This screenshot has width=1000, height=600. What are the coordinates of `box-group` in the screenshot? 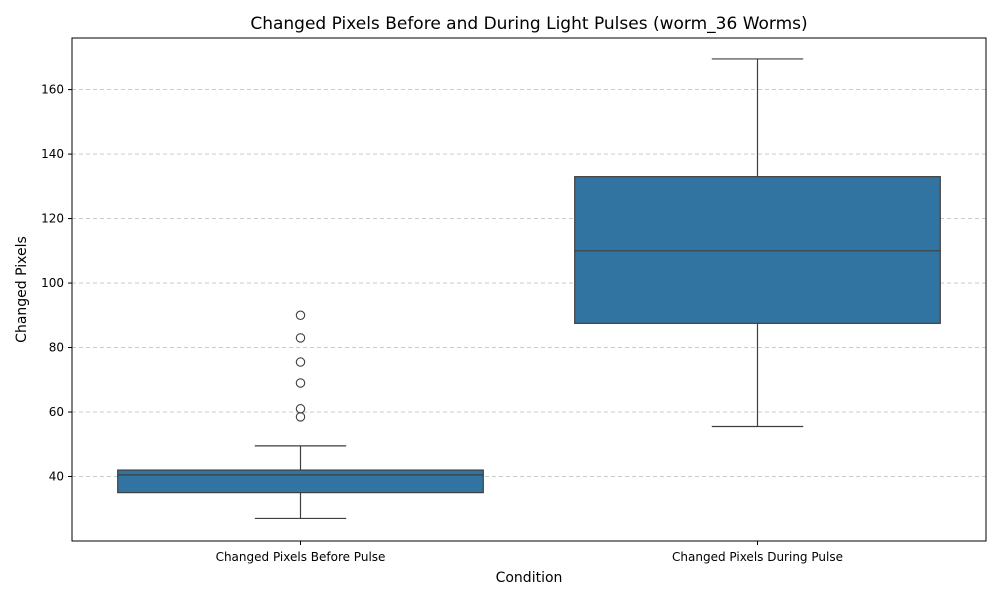 It's located at (300, 415).